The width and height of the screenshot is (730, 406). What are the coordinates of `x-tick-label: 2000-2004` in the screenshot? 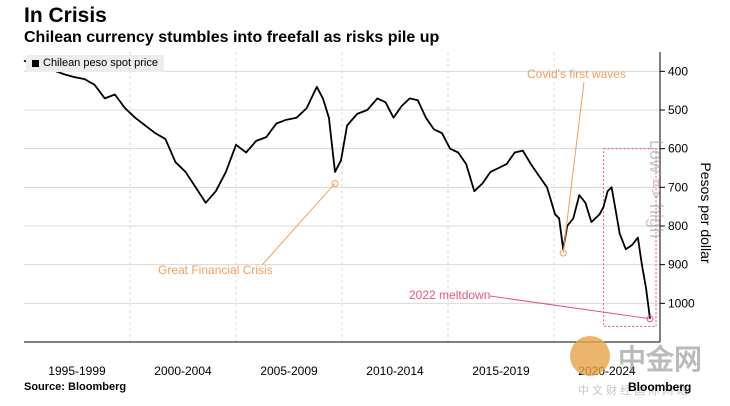 It's located at (183, 371).